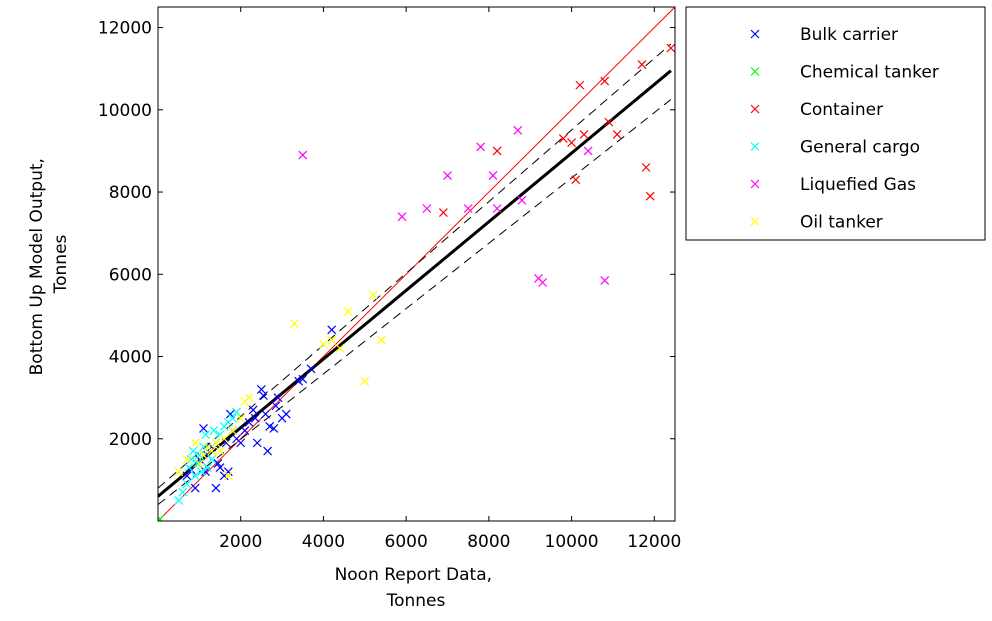 The height and width of the screenshot is (621, 992). I want to click on x-axis-title-line-1: Noon Report Data,, so click(413, 575).